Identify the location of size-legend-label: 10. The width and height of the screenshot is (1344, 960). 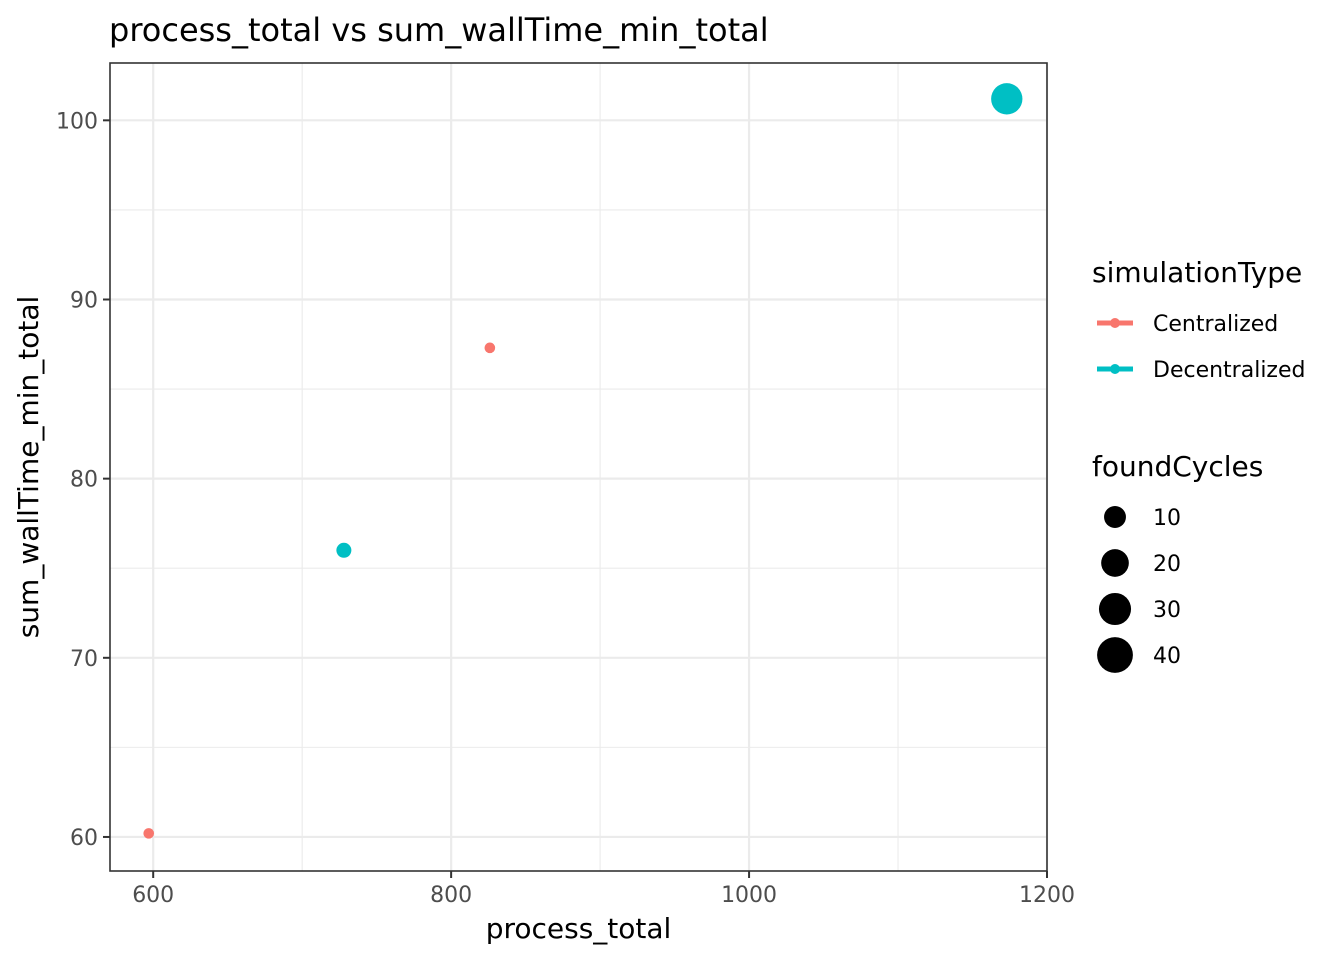
(1167, 518).